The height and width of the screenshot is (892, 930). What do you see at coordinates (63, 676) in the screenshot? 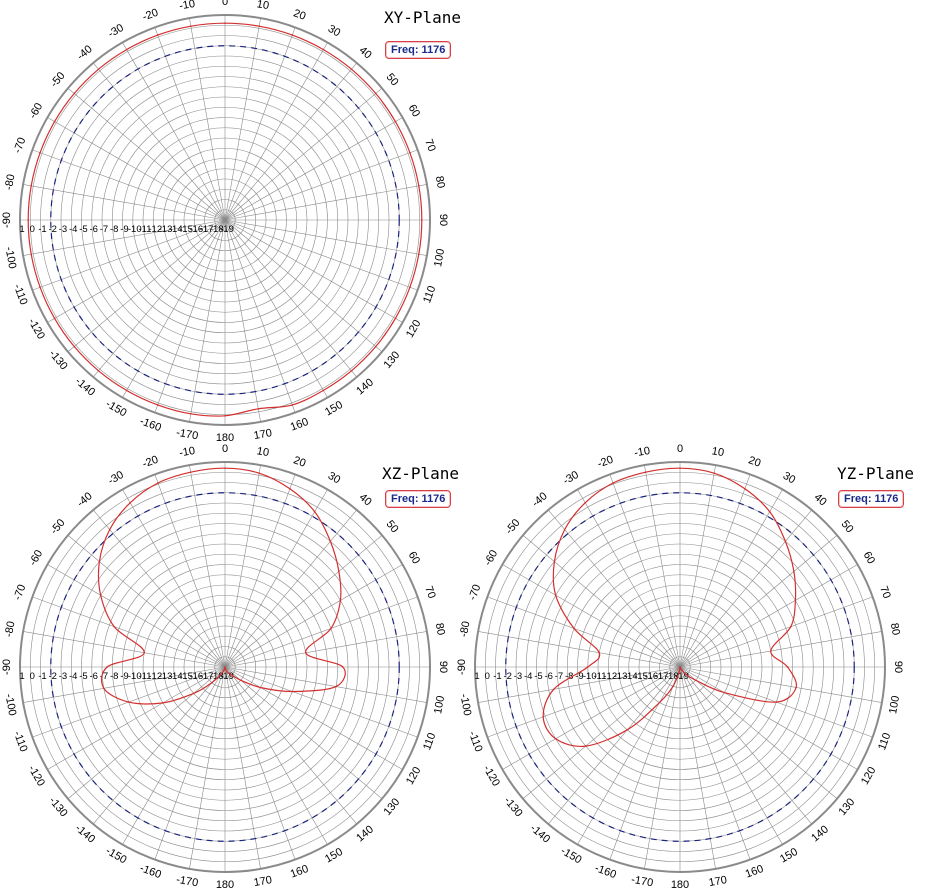
I see `xz-radial-tick-label: -3` at bounding box center [63, 676].